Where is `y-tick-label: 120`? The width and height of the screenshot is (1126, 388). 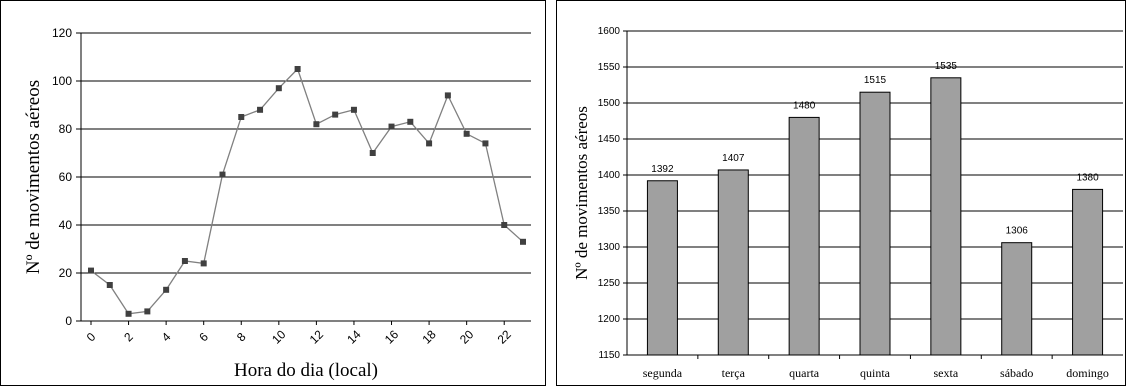
y-tick-label: 120 is located at coordinates (62, 33).